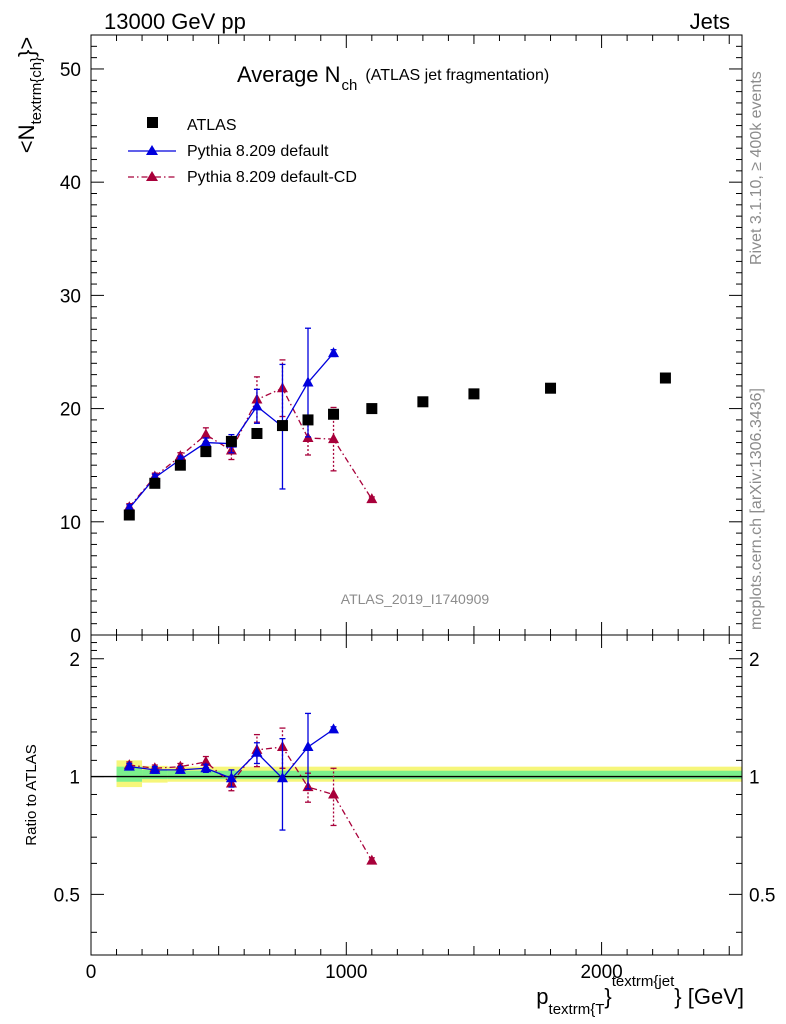 This screenshot has width=786, height=1024. I want to click on x-tick-label: 1000, so click(346, 972).